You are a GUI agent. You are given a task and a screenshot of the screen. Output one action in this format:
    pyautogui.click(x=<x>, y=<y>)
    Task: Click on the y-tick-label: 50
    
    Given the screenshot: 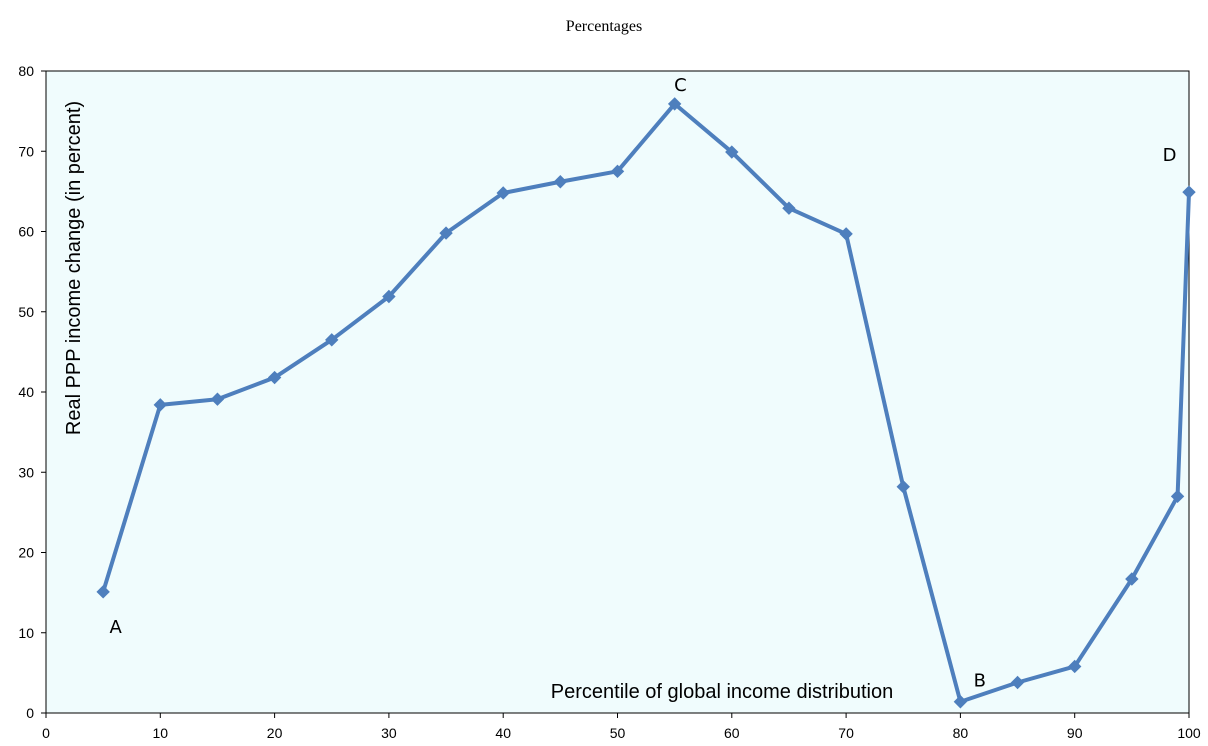 What is the action you would take?
    pyautogui.click(x=26, y=312)
    